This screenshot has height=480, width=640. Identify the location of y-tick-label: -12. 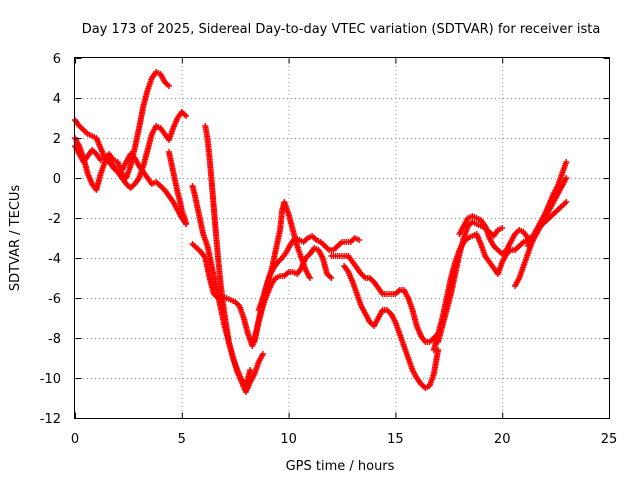
(50, 419).